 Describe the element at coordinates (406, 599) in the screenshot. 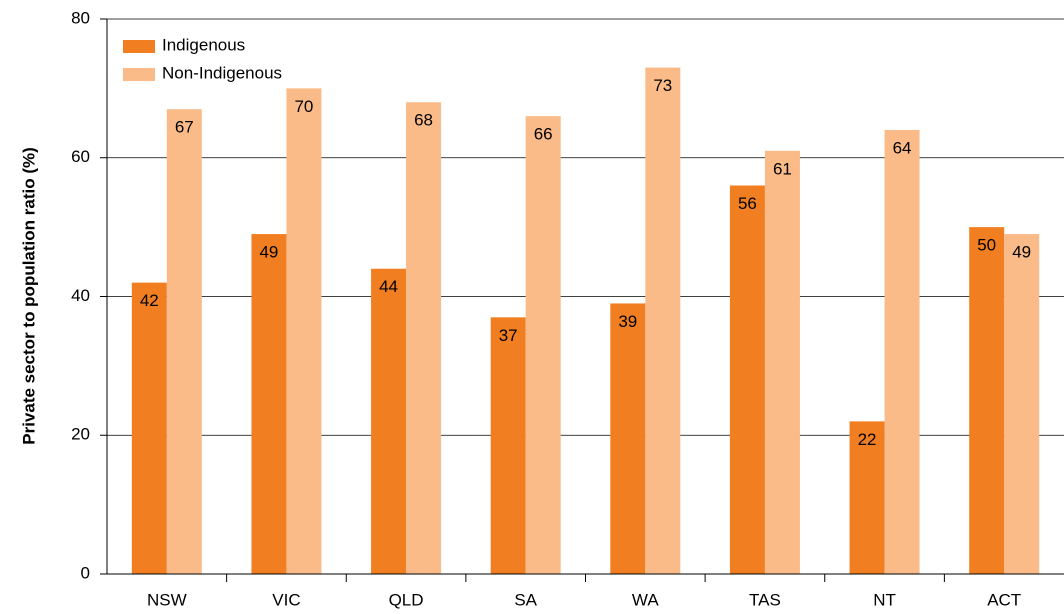

I see `x-tick-label: QLD` at that location.